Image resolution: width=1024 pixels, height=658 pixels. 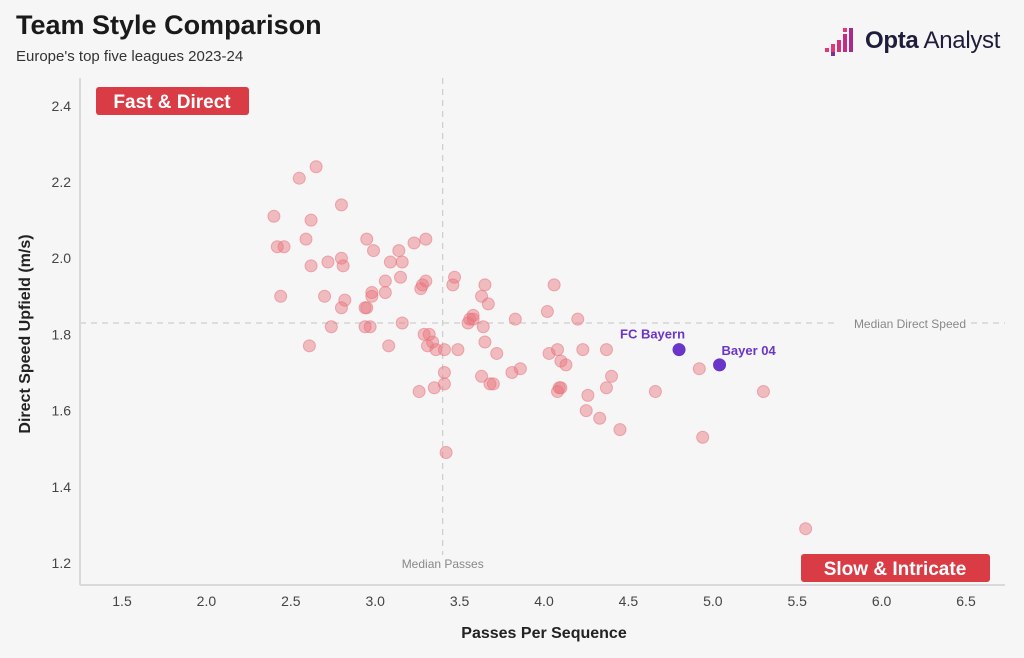 What do you see at coordinates (169, 25) in the screenshot?
I see `chart-title: Team Style Comparison` at bounding box center [169, 25].